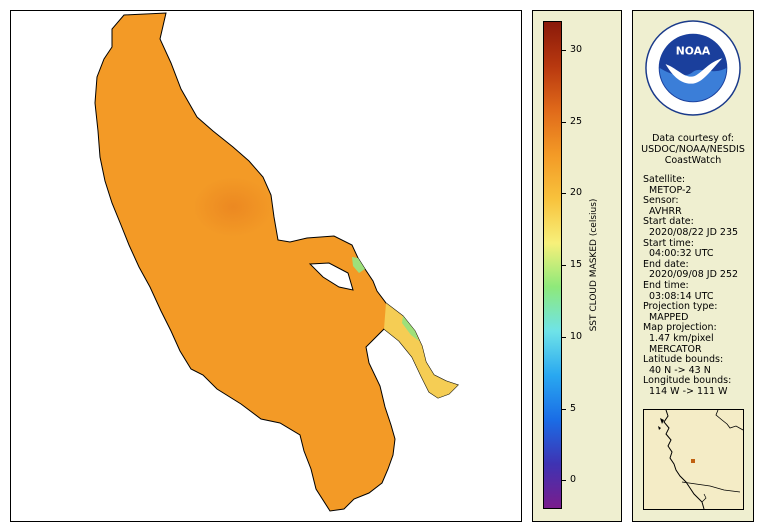 Image resolution: width=764 pixels, height=532 pixels. I want to click on colorbar-tick-label: 10, so click(576, 336).